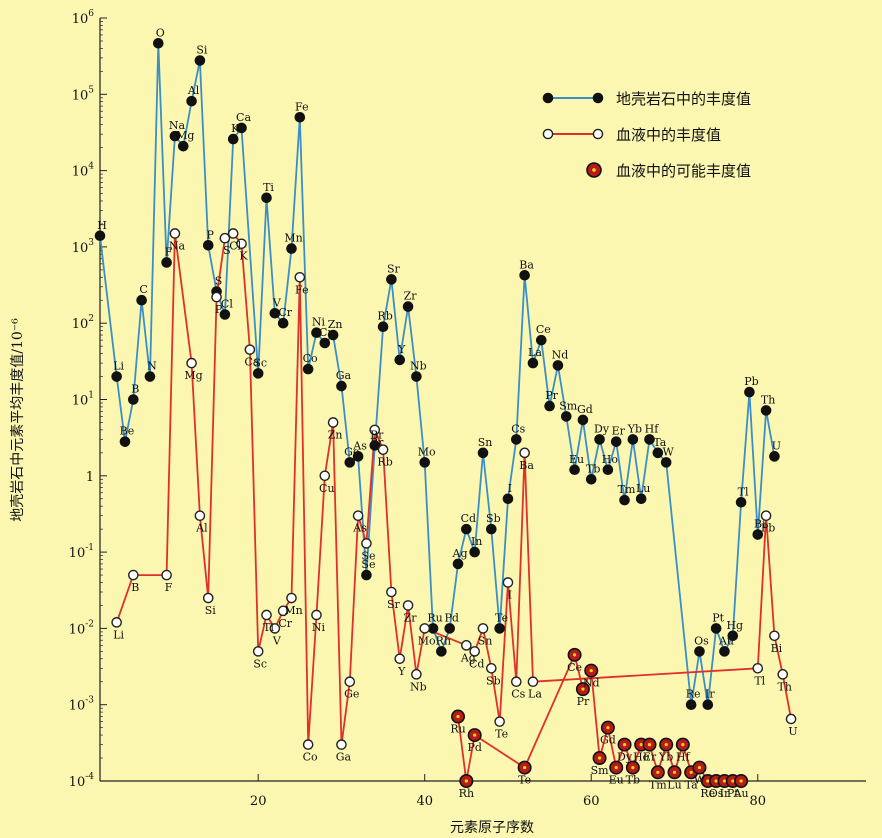  Describe the element at coordinates (768, 399) in the screenshot. I see `label-crust-Th: Th` at that location.